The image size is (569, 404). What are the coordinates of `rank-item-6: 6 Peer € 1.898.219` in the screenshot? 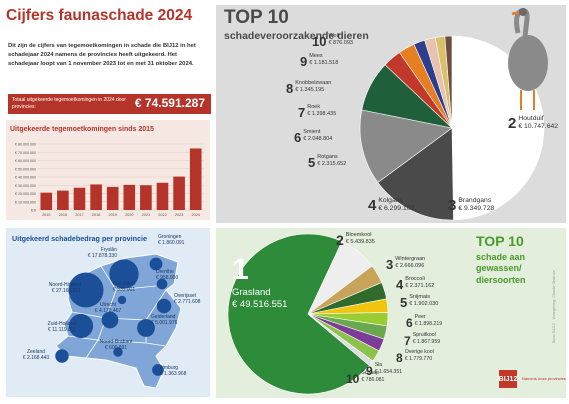 It's located at (424, 323).